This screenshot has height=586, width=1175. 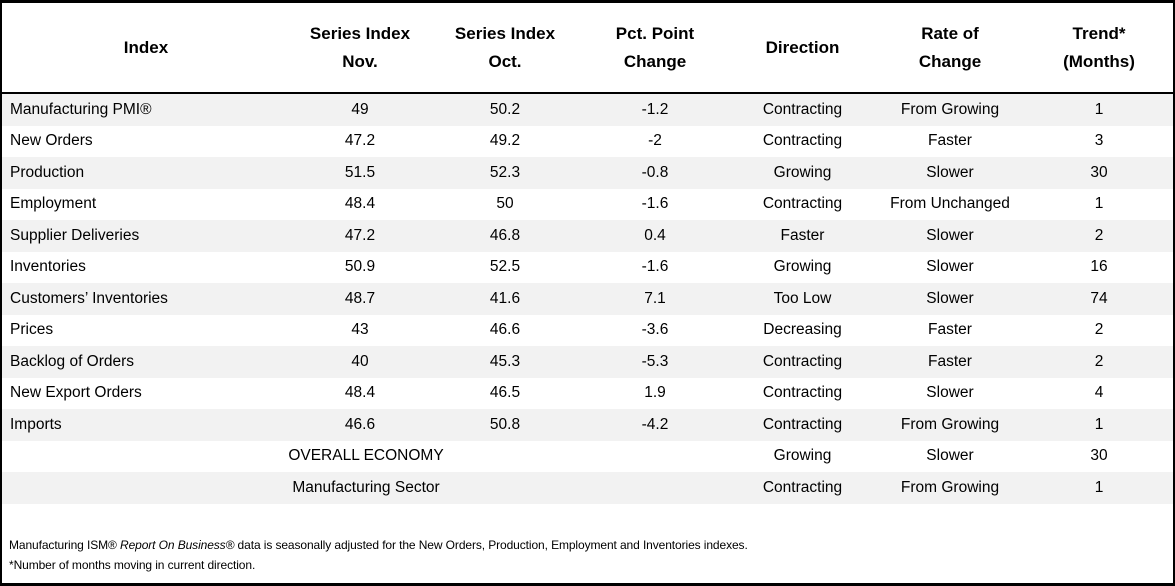 I want to click on value-cell: Decreasing, so click(x=802, y=330).